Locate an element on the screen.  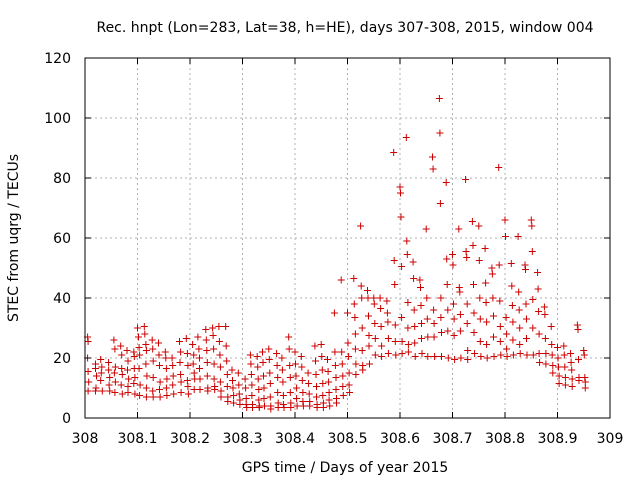
y-tick-label: 100 is located at coordinates (57, 119).